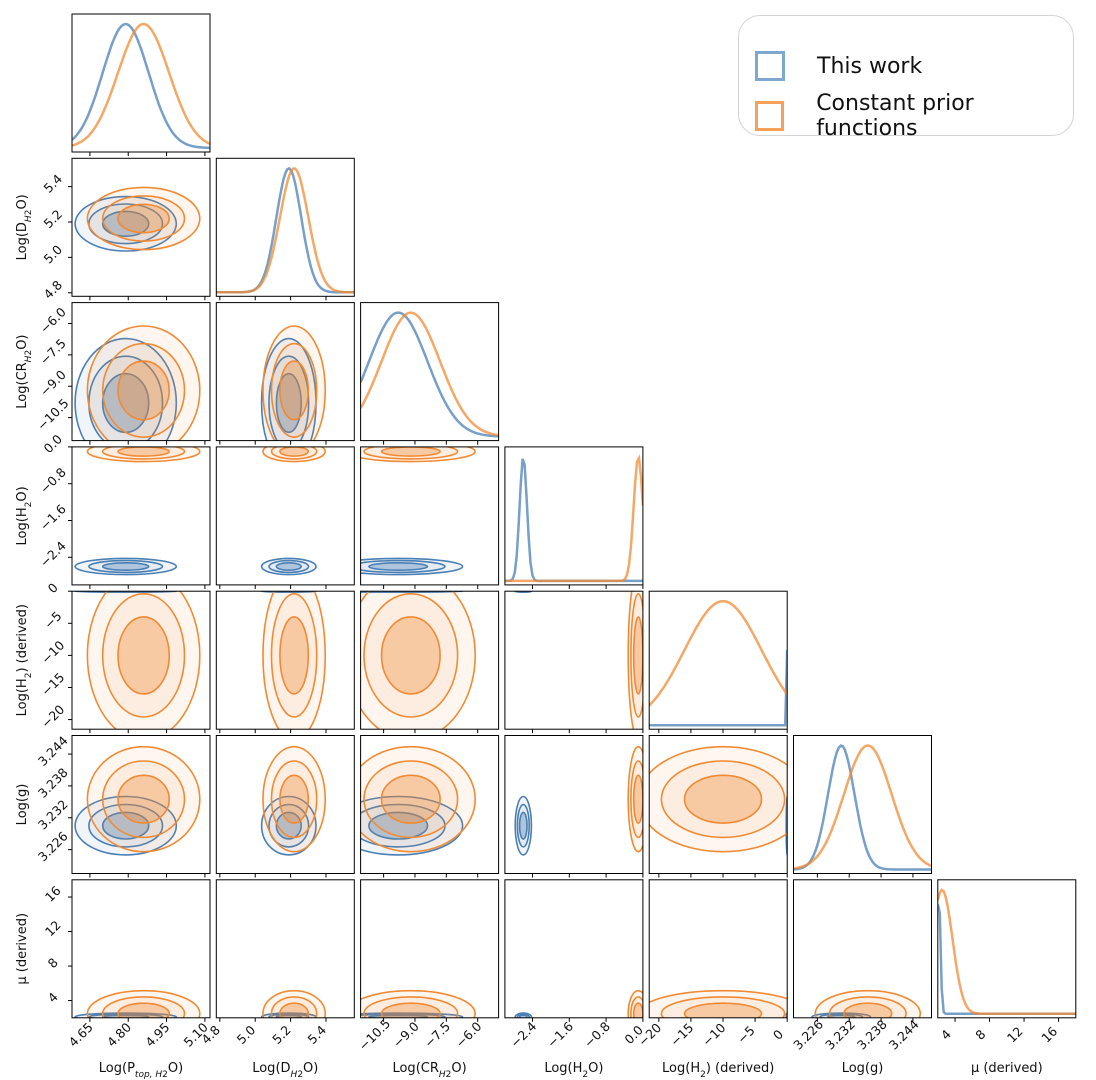 Image resolution: width=1096 pixels, height=1080 pixels. Describe the element at coordinates (53, 783) in the screenshot. I see `ytick-label: 3.238` at that location.